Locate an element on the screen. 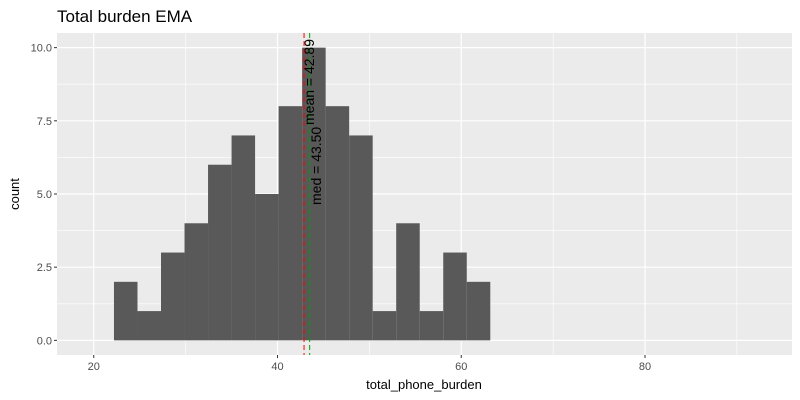 The image size is (800, 400). x-axis-title: total_phone_burden is located at coordinates (424, 384).